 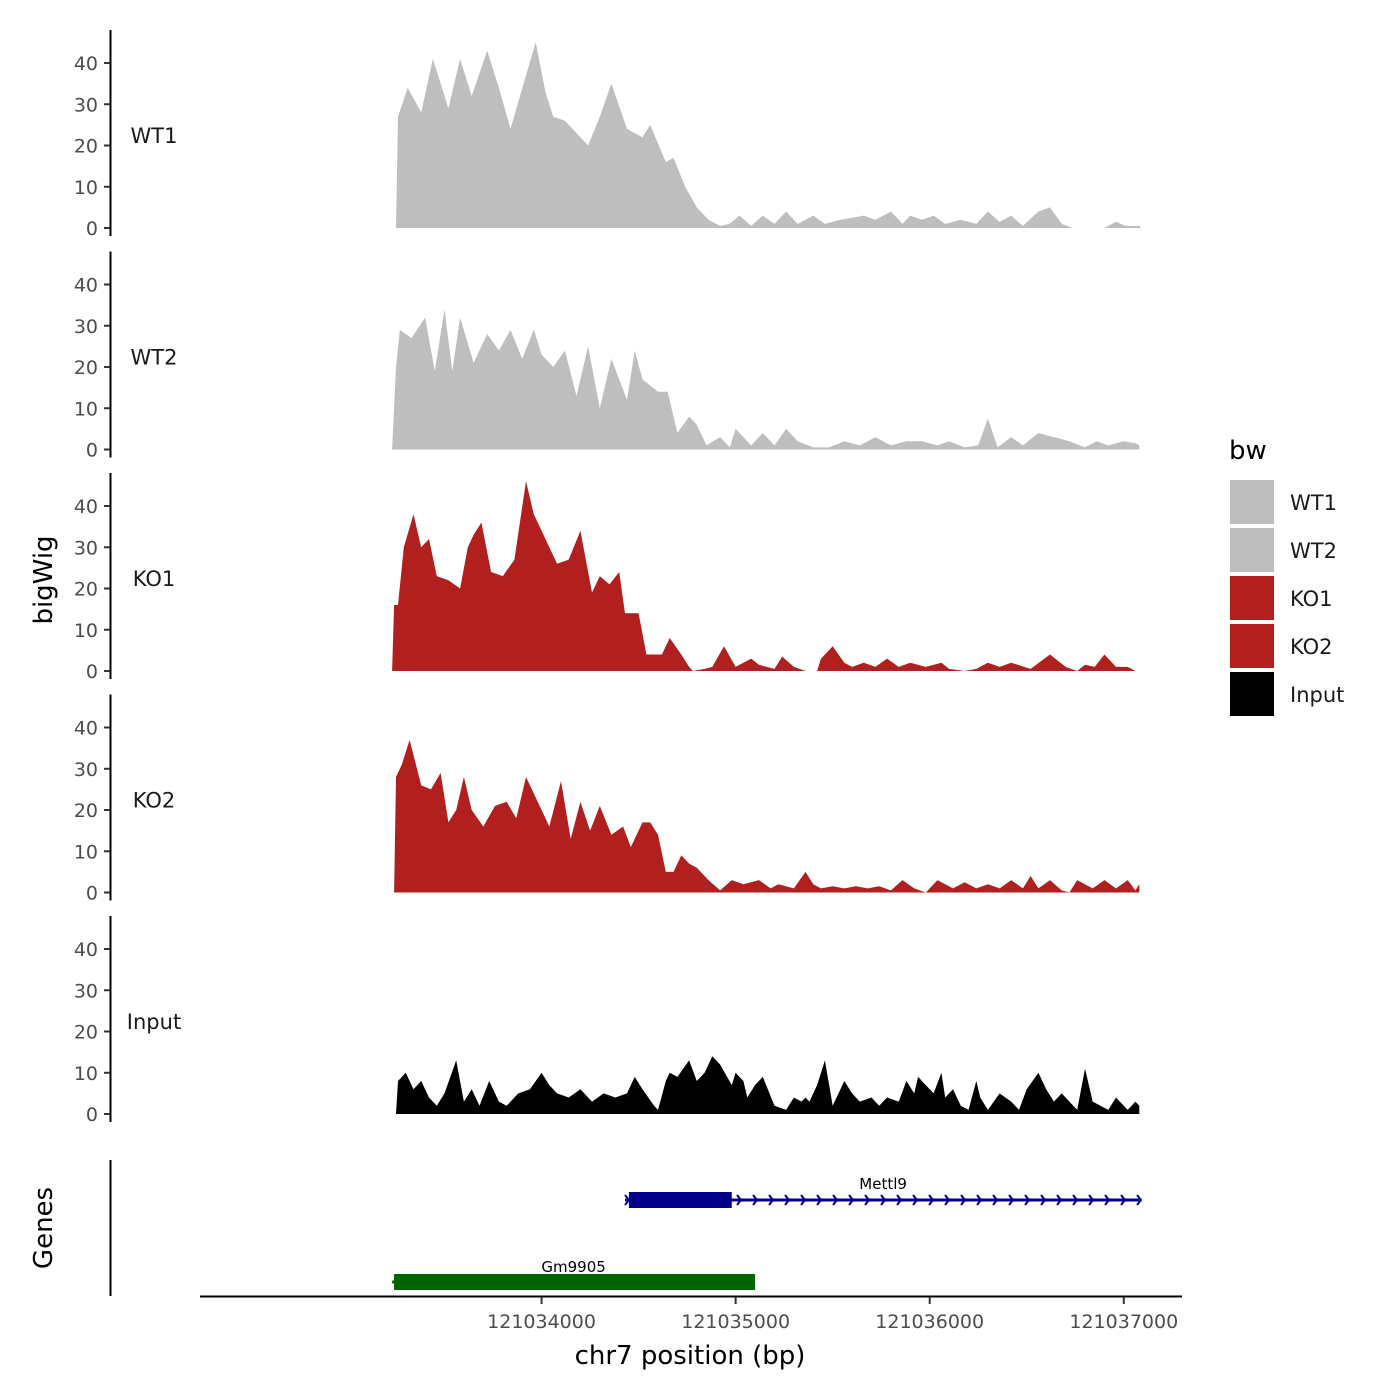 I want to click on area-wt1, so click(x=769, y=135).